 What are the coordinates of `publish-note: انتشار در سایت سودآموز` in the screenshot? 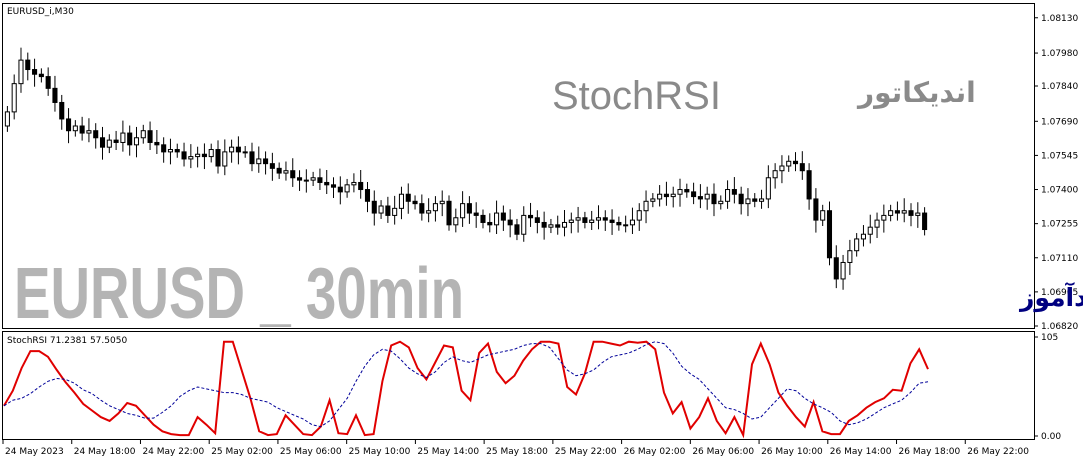 It's located at (1050, 297).